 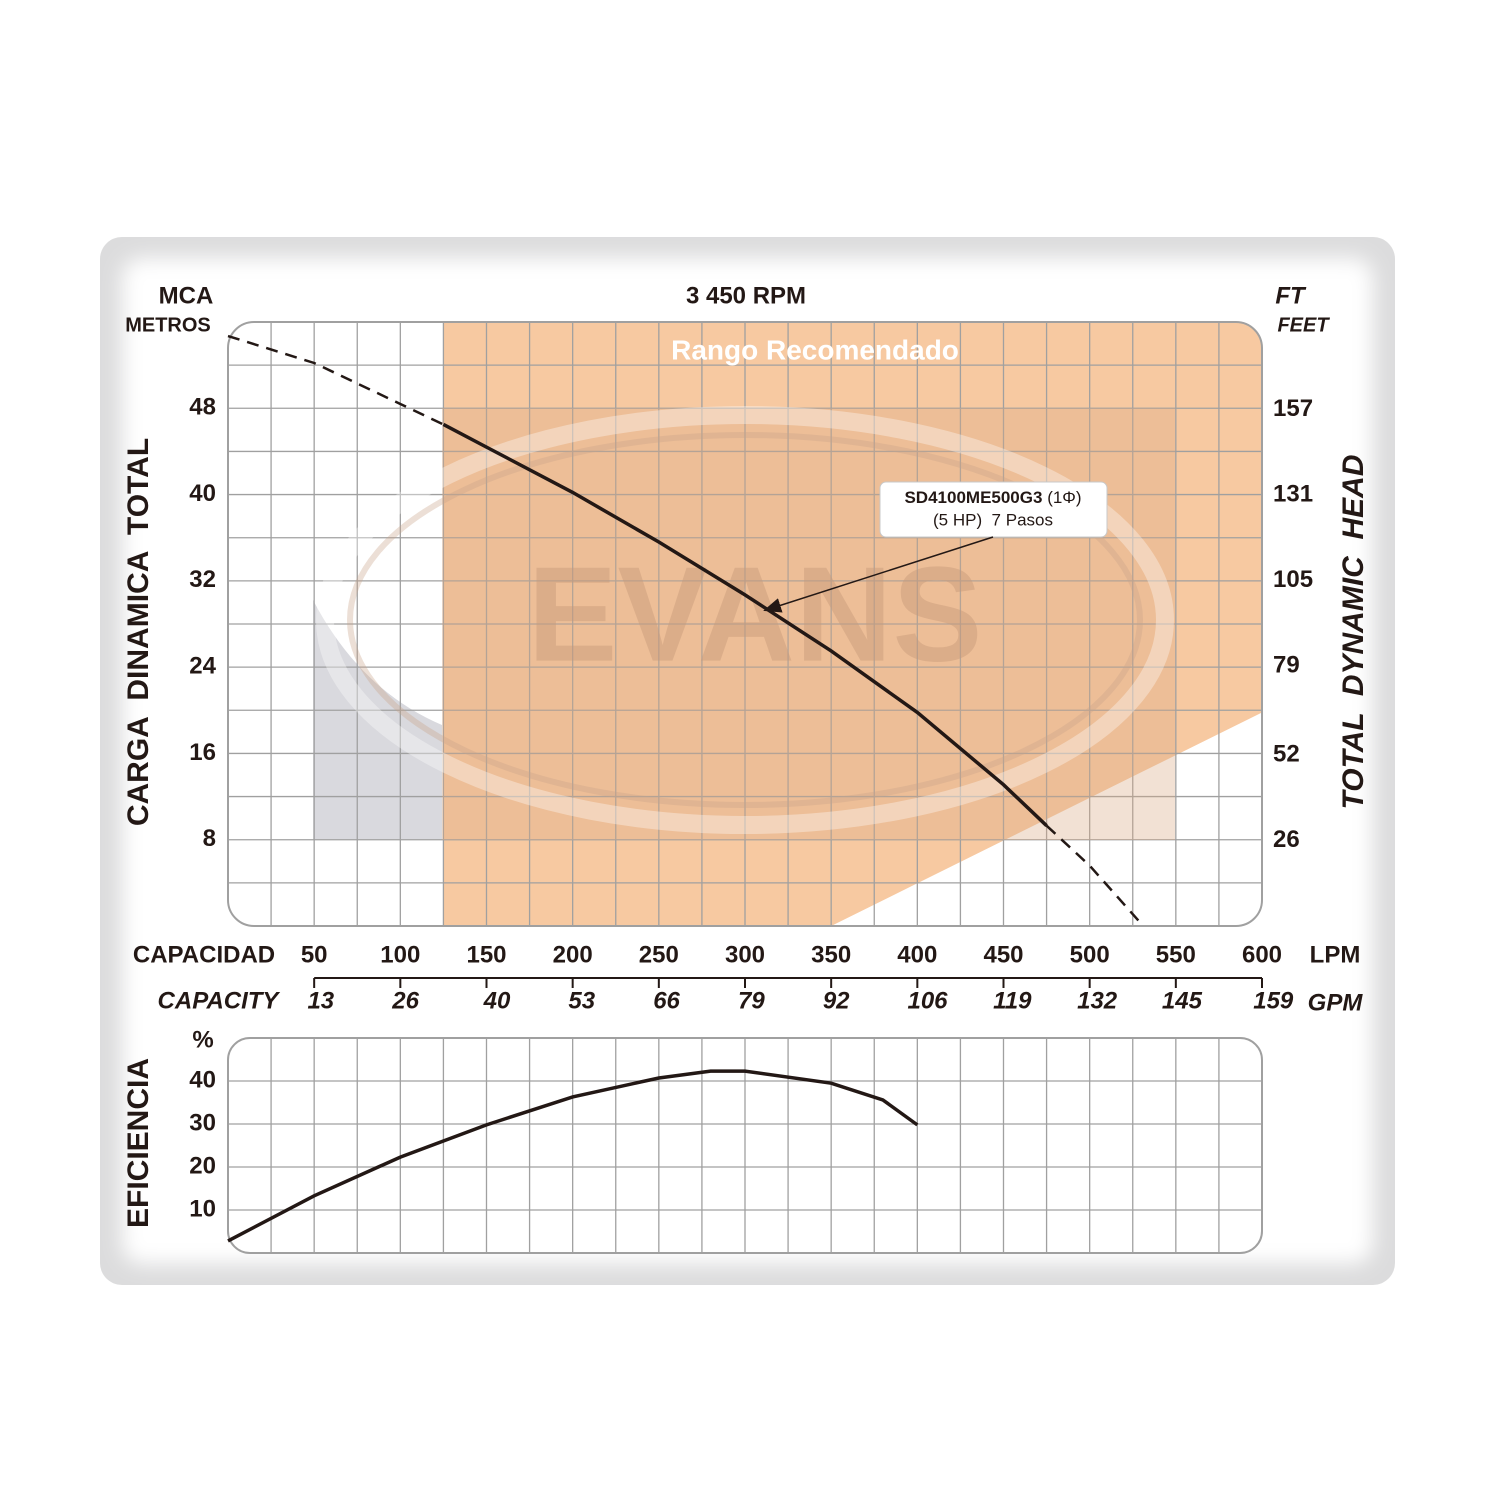 I want to click on logo-shade, so click(x=377, y=720).